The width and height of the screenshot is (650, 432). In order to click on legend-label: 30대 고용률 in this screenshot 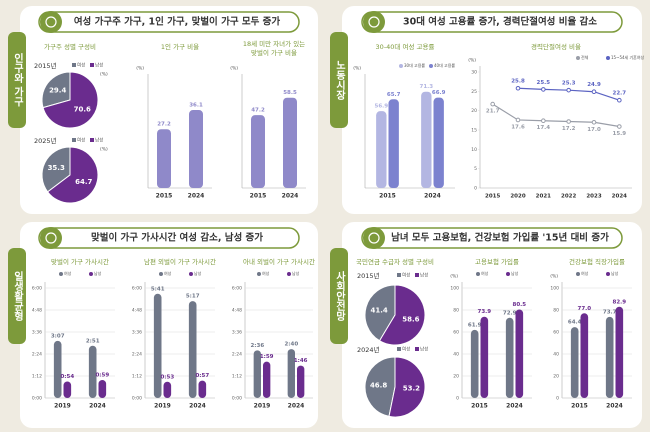, I will do `click(414, 65)`.